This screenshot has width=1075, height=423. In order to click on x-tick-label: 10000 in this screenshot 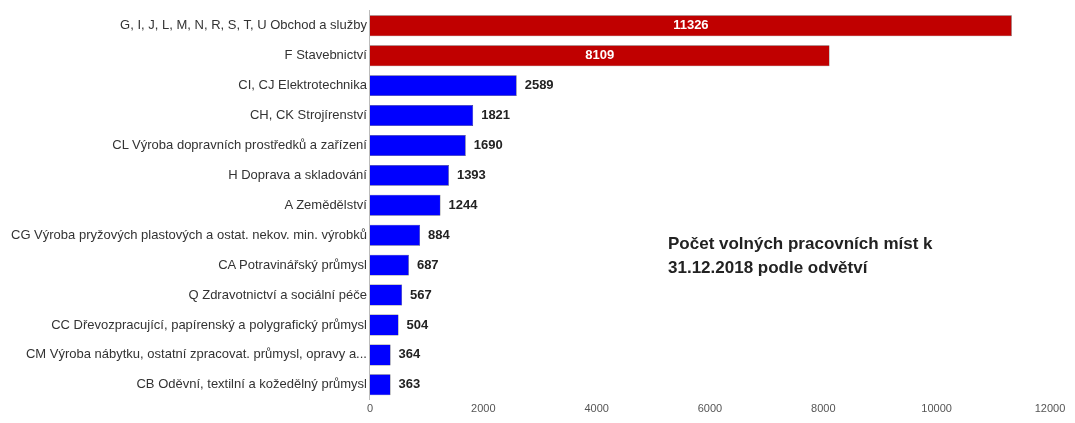, I will do `click(936, 408)`.